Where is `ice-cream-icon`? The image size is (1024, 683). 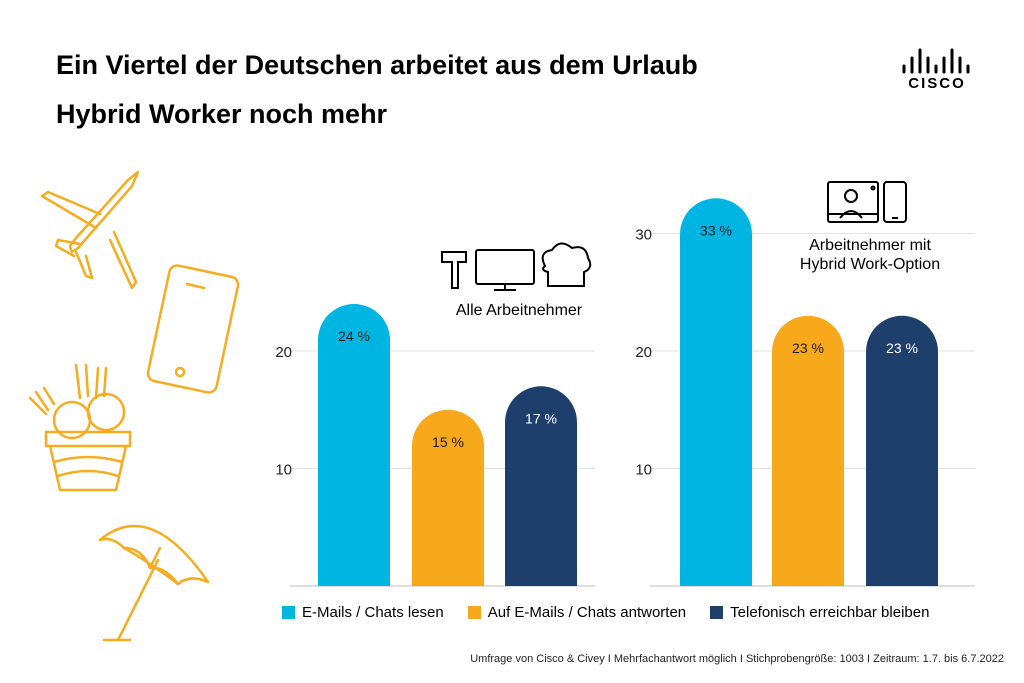 ice-cream-icon is located at coordinates (80, 427).